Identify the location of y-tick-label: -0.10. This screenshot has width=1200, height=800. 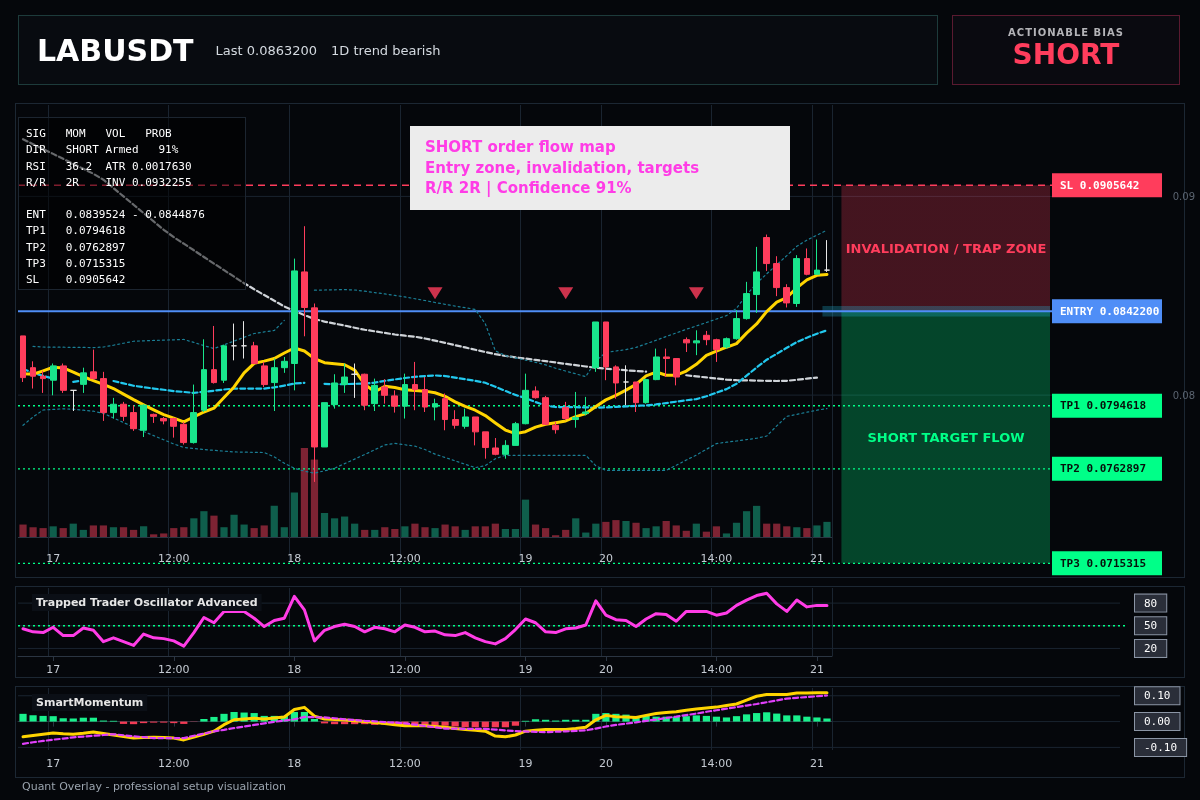
(1161, 747).